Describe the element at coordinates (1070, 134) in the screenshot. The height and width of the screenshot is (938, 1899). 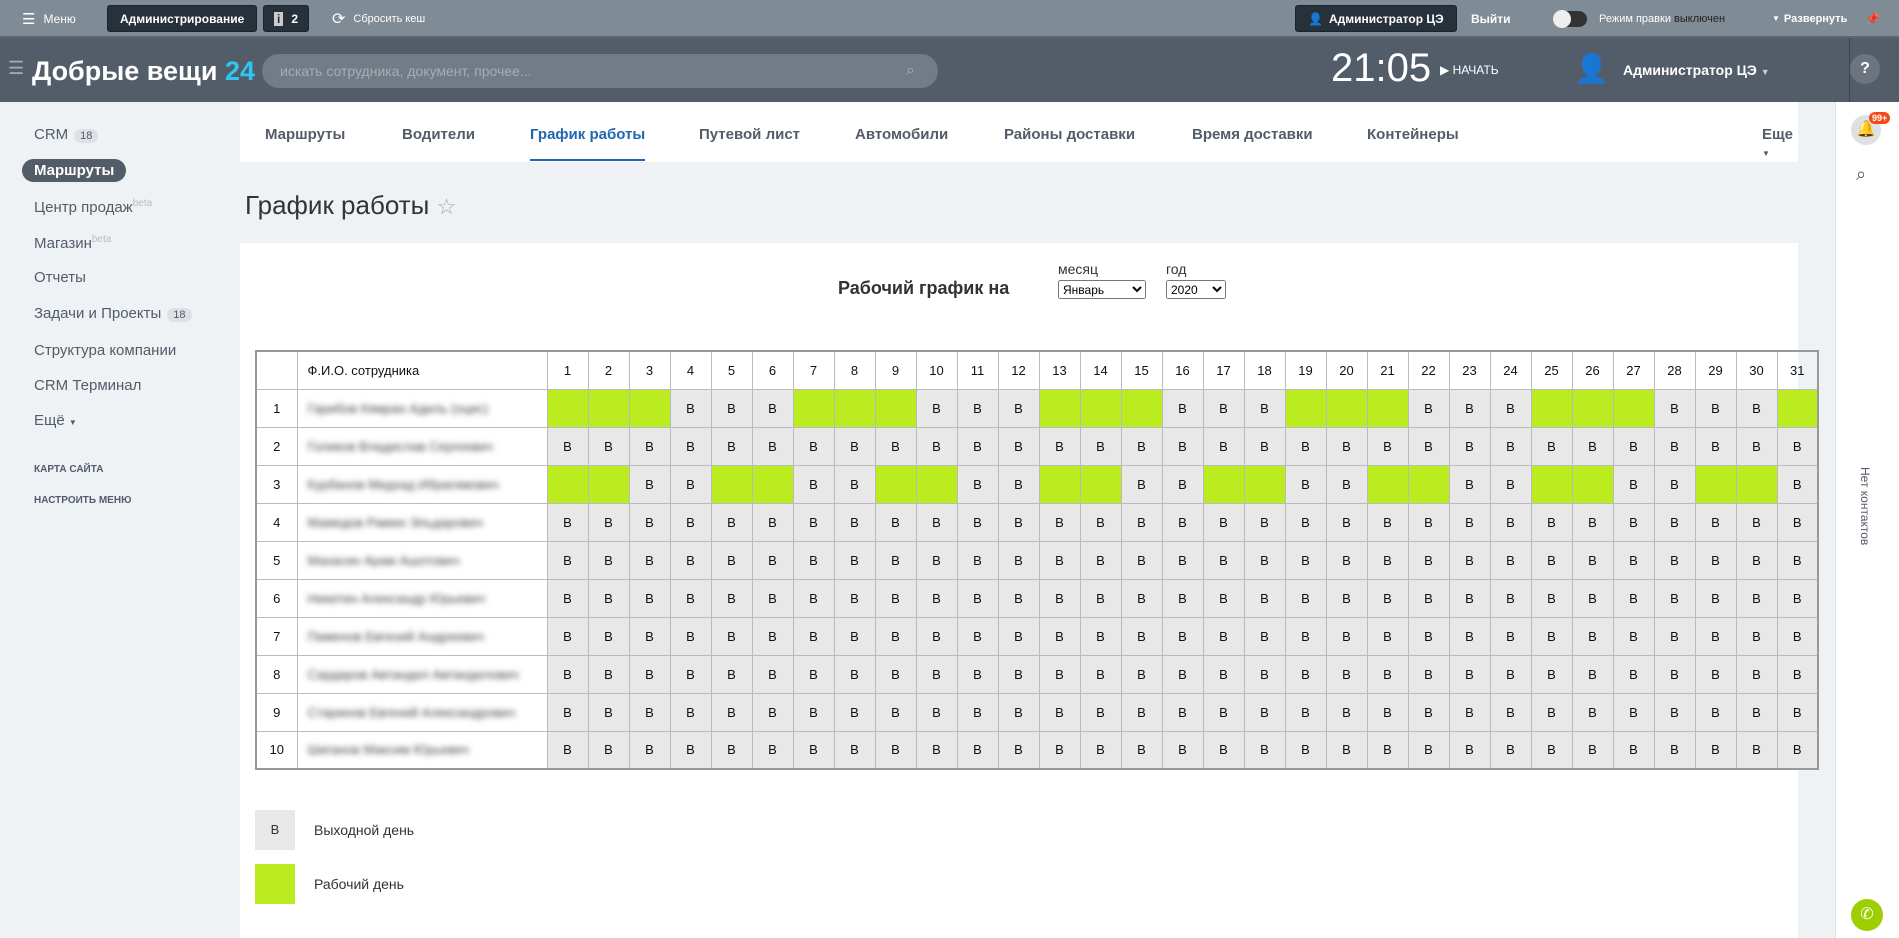
I see `tab-delivery-areas: Районы доставки` at that location.